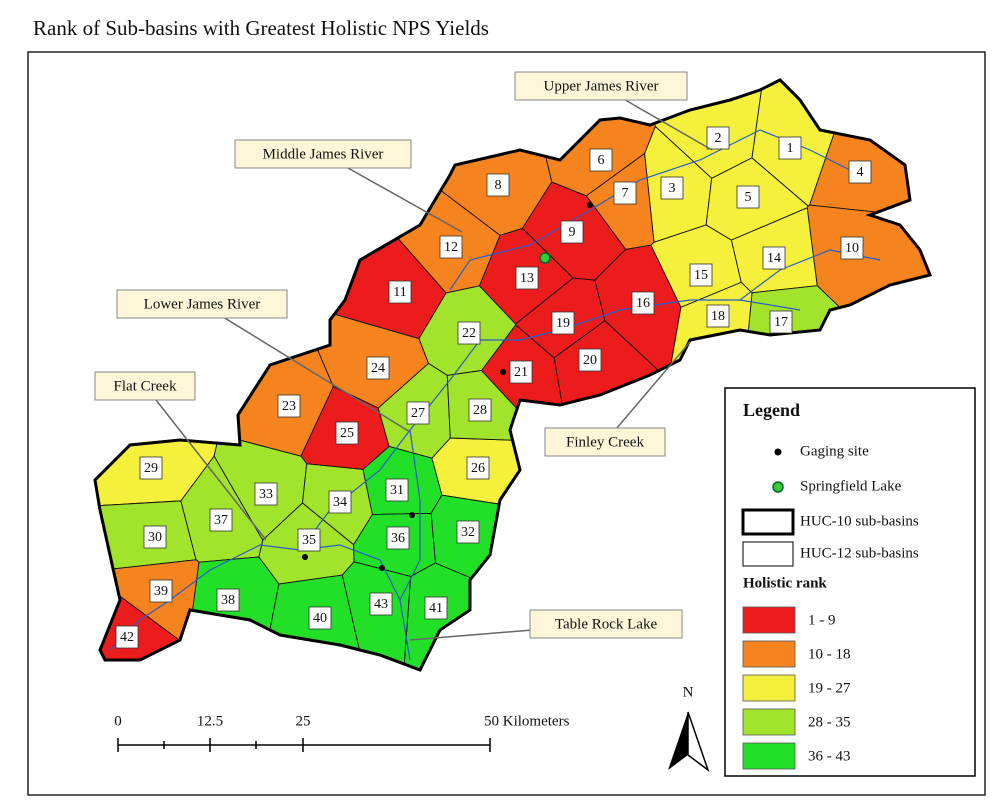  What do you see at coordinates (785, 583) in the screenshot?
I see `legend-subtitle: Holistic rank` at bounding box center [785, 583].